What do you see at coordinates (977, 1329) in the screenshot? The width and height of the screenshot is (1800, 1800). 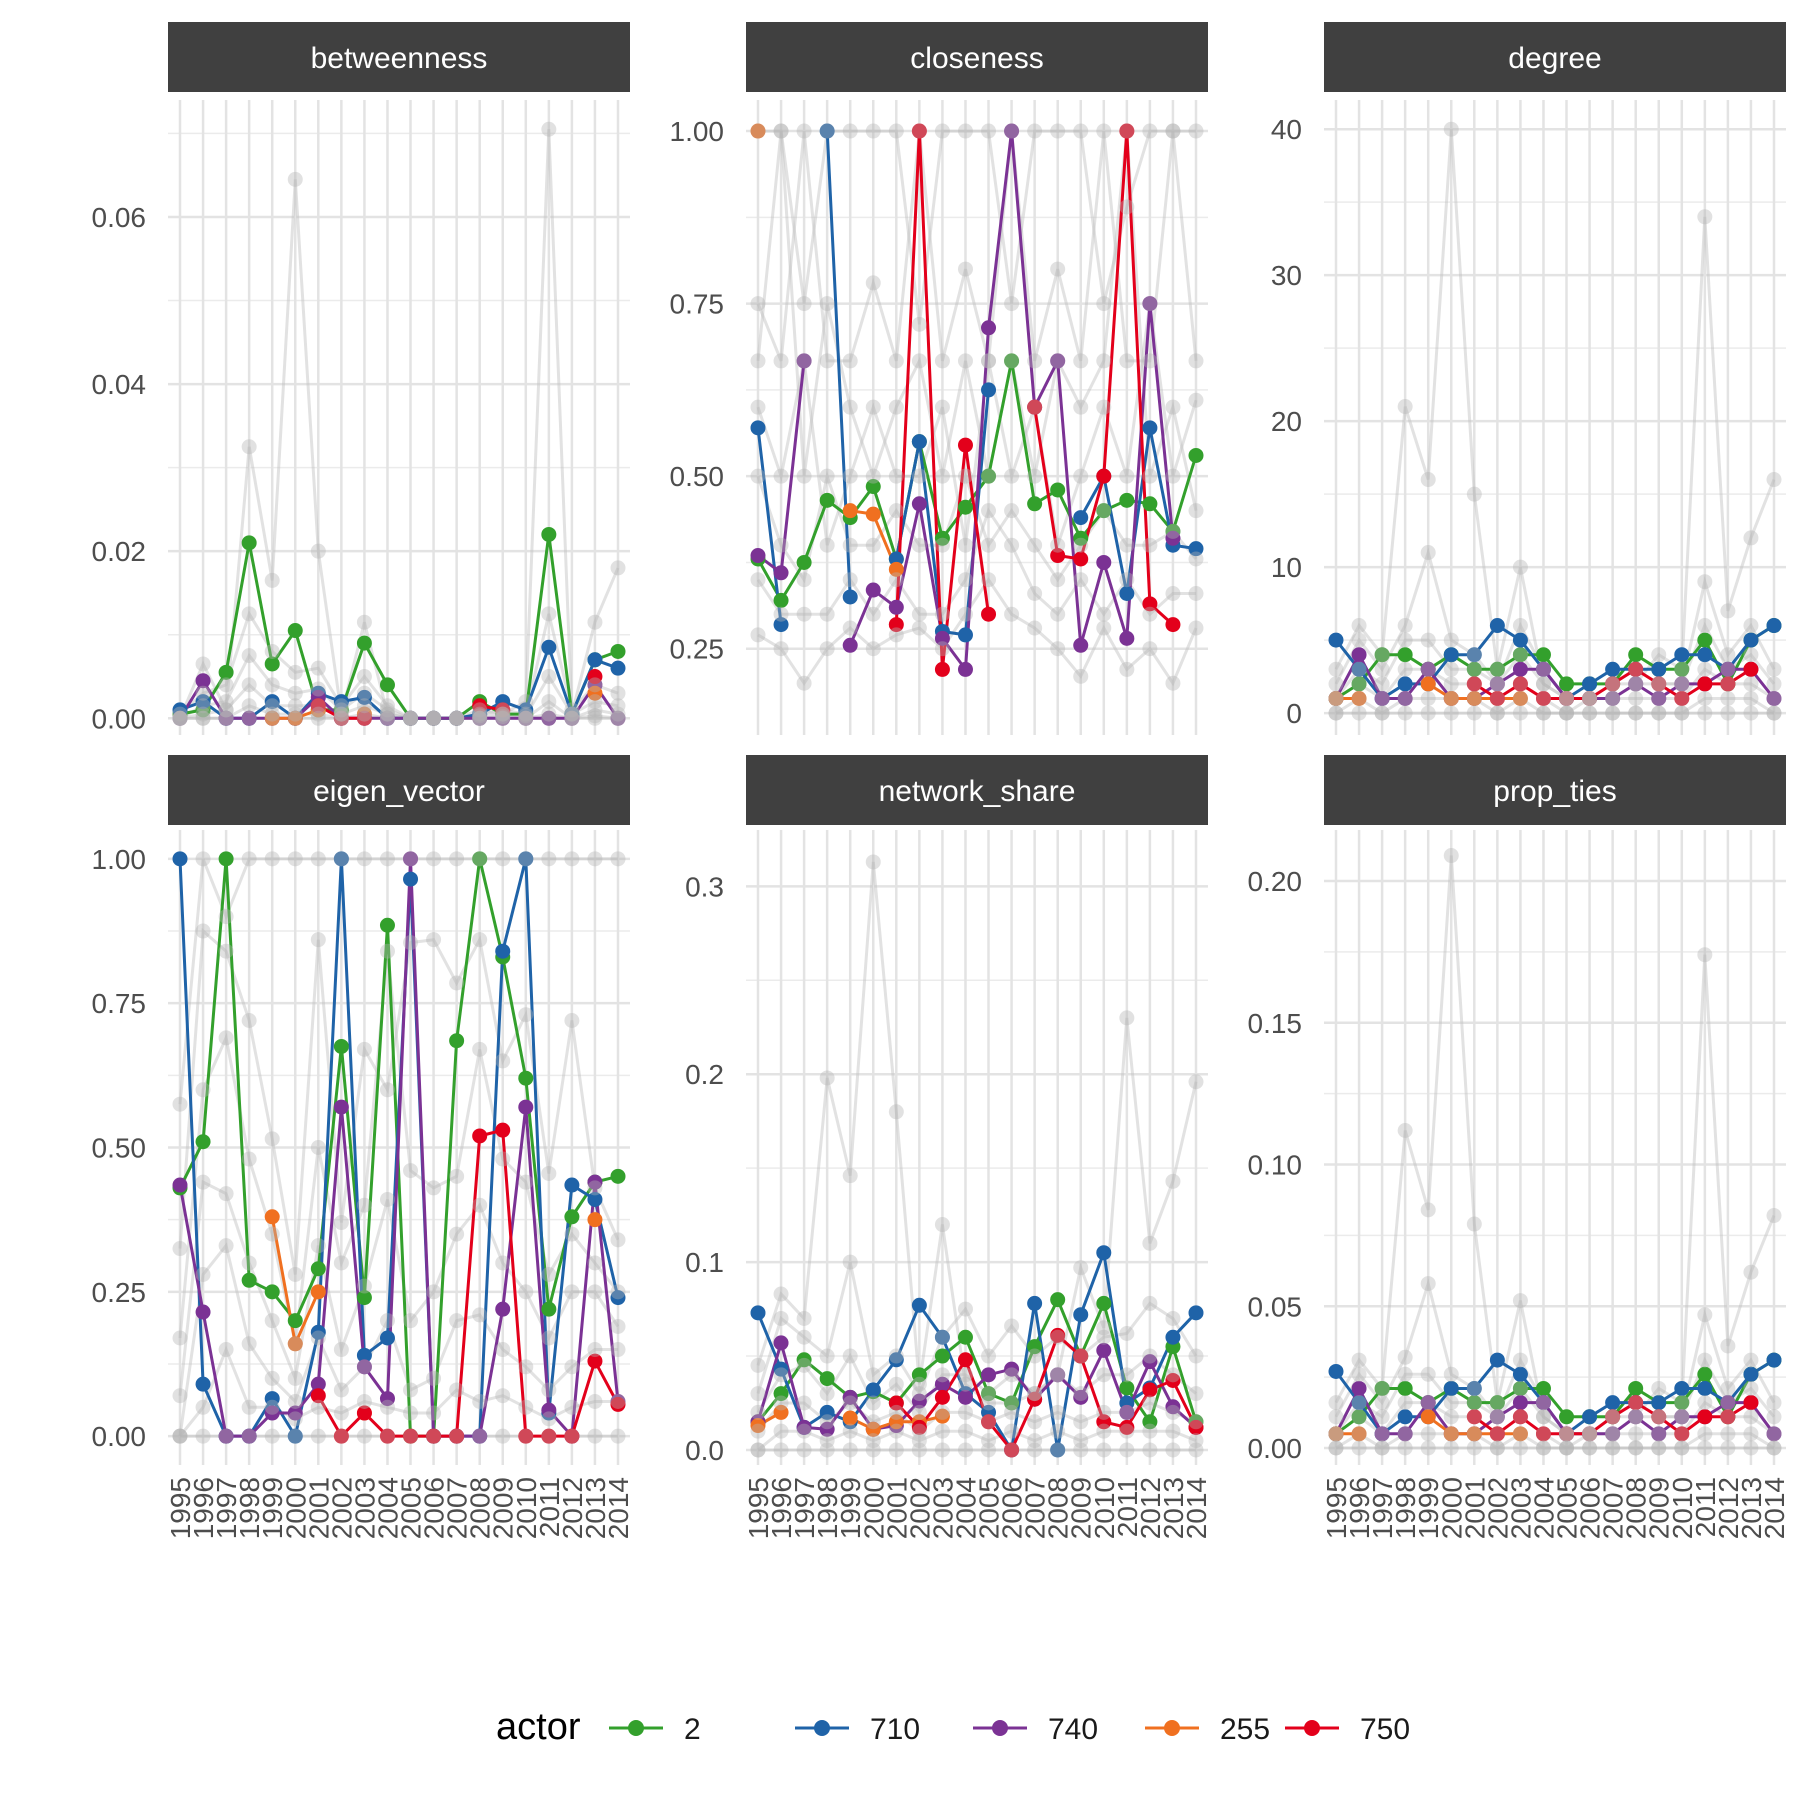 I see `background-series-line` at bounding box center [977, 1329].